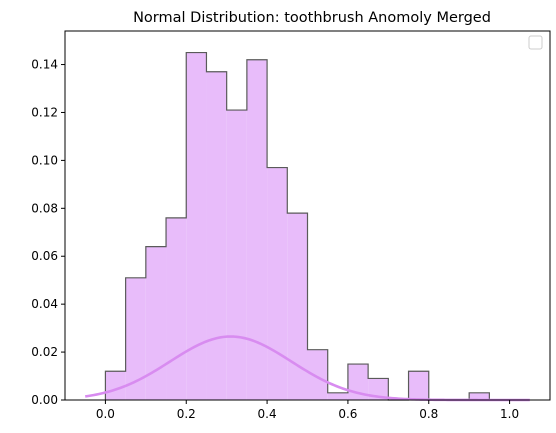 The image size is (556, 433). What do you see at coordinates (44, 400) in the screenshot?
I see `y-tick-label: 0.00` at bounding box center [44, 400].